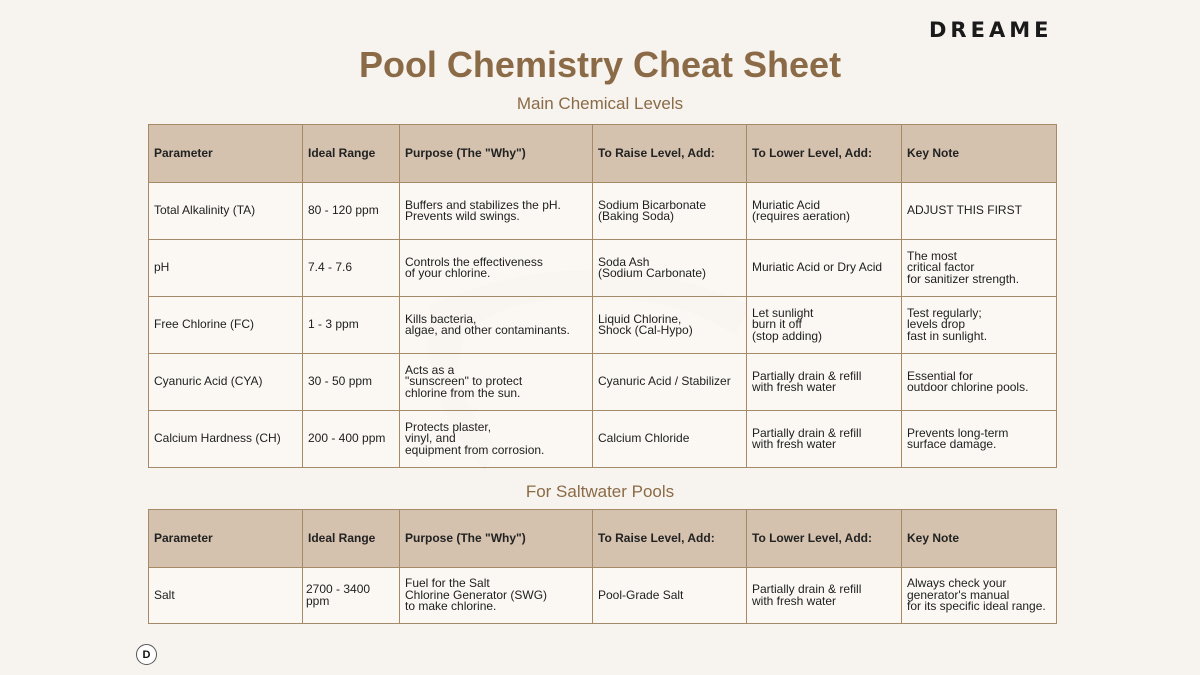 The image size is (1200, 675). I want to click on cell-raise: Cyanuric Acid / Stabilizer, so click(669, 382).